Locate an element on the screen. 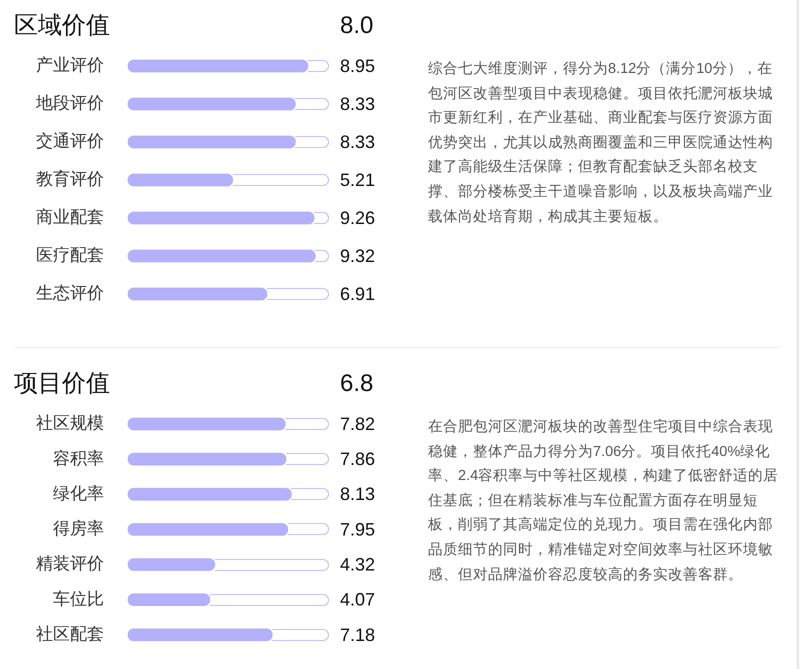 The image size is (801, 669). data-label: 7.95 is located at coordinates (358, 529).